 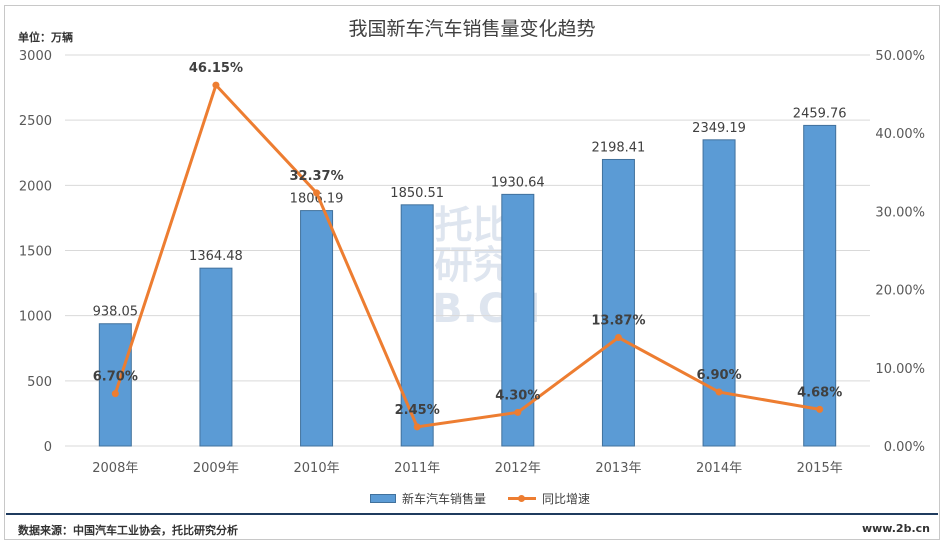 I want to click on bar-label: 2349.19, so click(x=719, y=128).